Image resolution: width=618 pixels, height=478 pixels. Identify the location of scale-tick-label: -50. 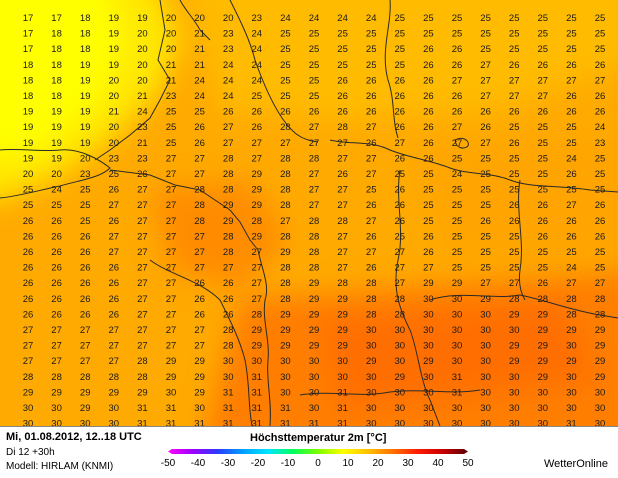
(168, 463).